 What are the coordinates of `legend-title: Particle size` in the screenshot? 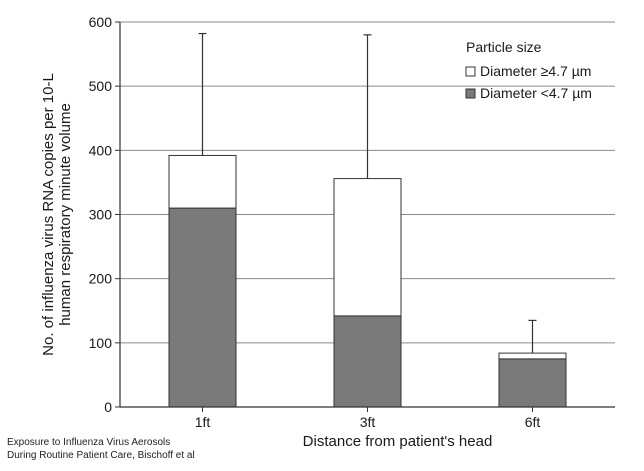 It's located at (504, 47).